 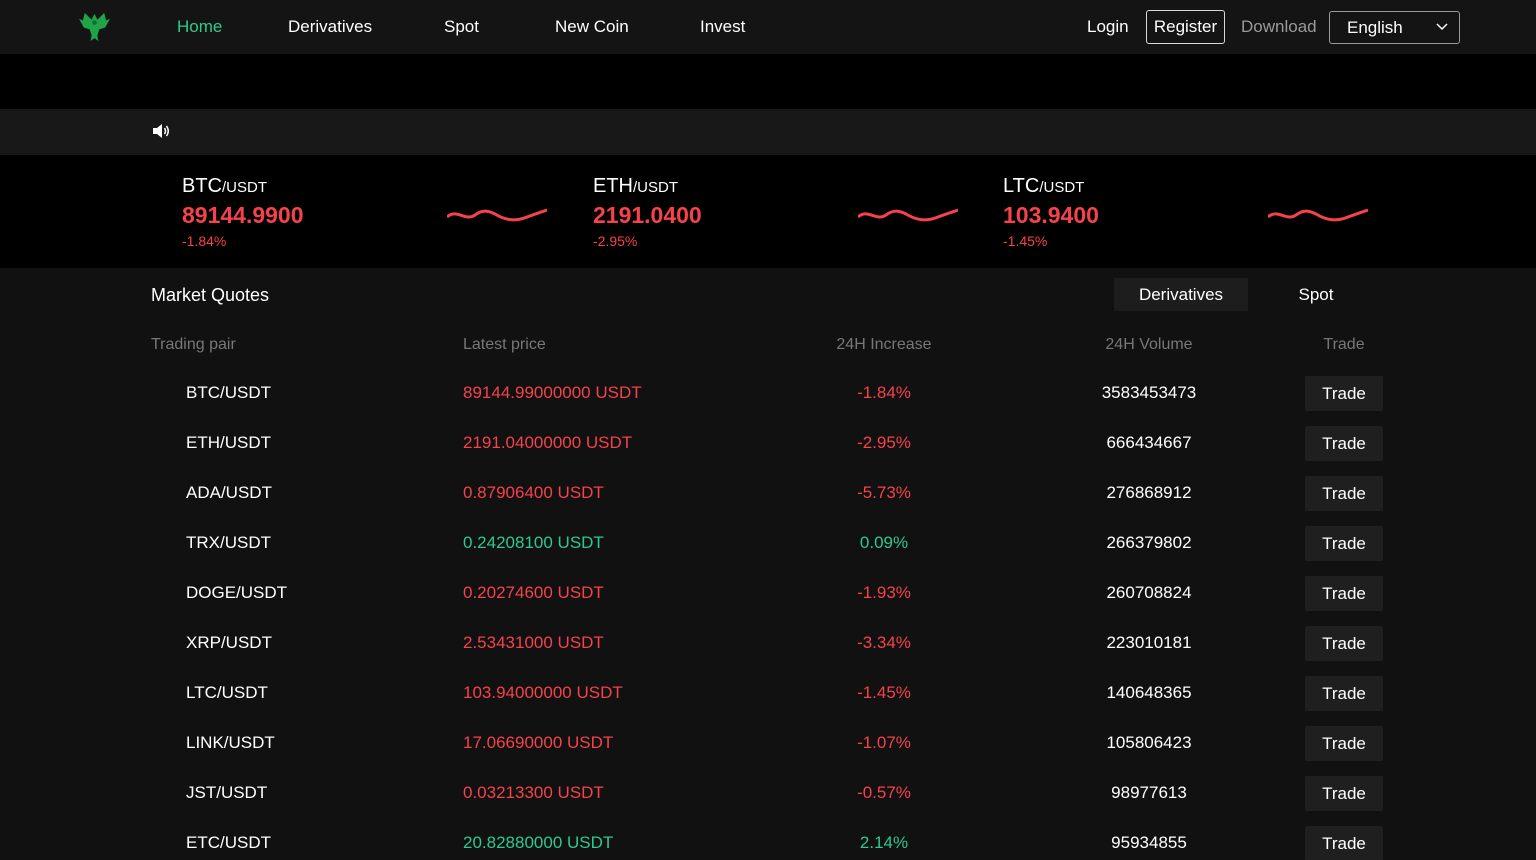 I want to click on volume-cell: 223010181, so click(x=1149, y=642).